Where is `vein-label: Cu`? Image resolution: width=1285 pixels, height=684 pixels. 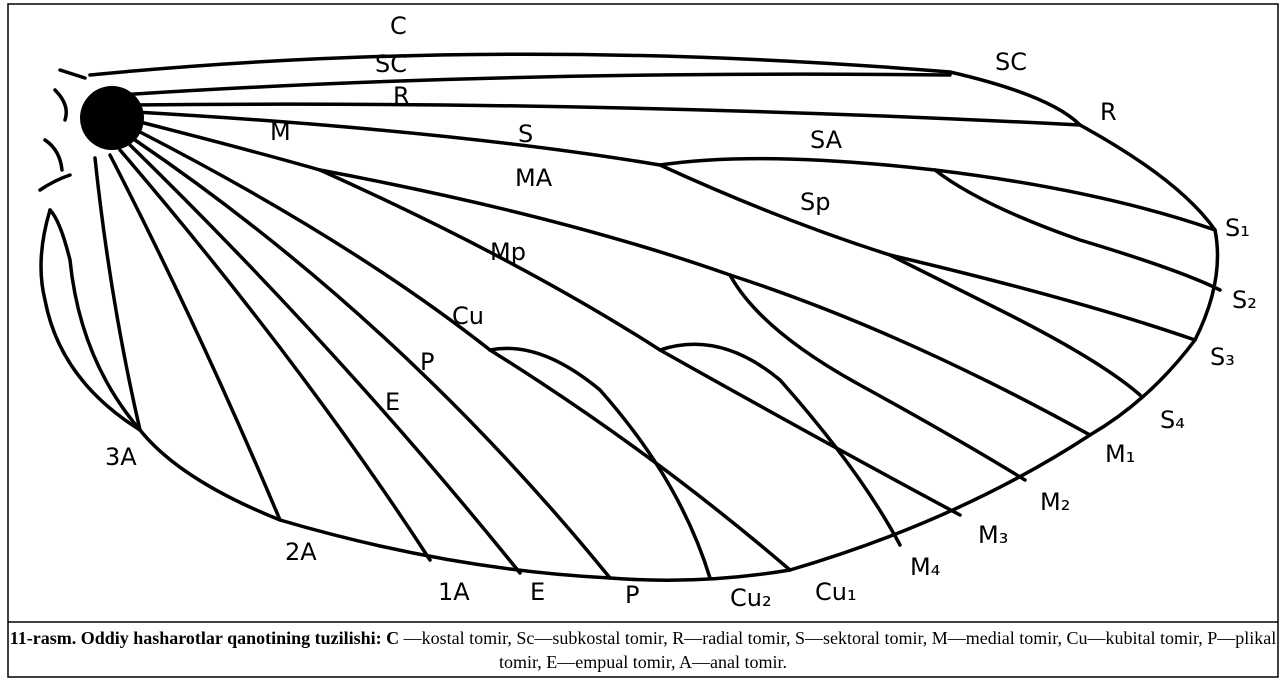 vein-label: Cu is located at coordinates (468, 316).